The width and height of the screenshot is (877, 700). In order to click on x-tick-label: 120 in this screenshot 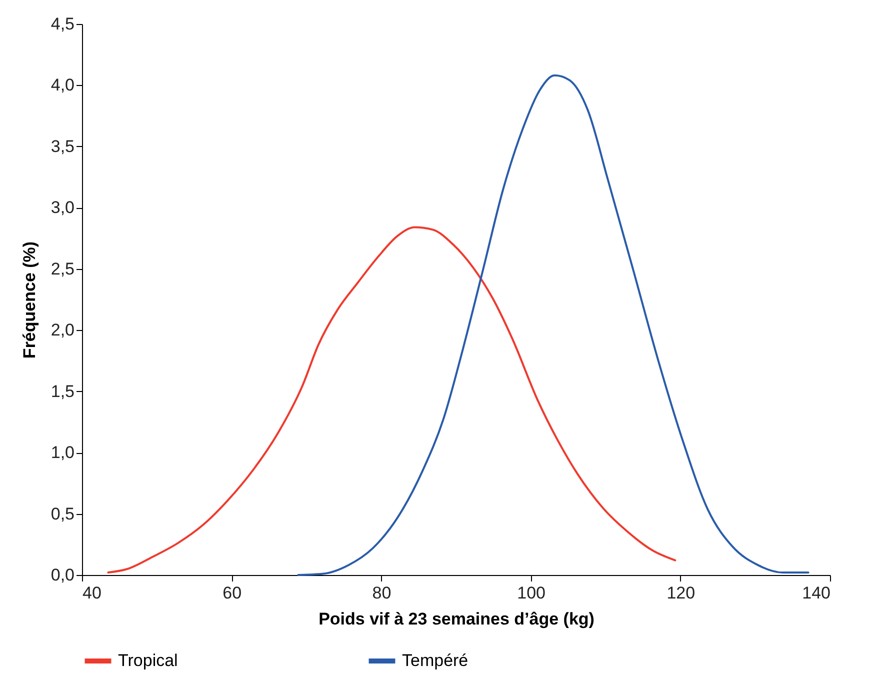, I will do `click(681, 593)`.